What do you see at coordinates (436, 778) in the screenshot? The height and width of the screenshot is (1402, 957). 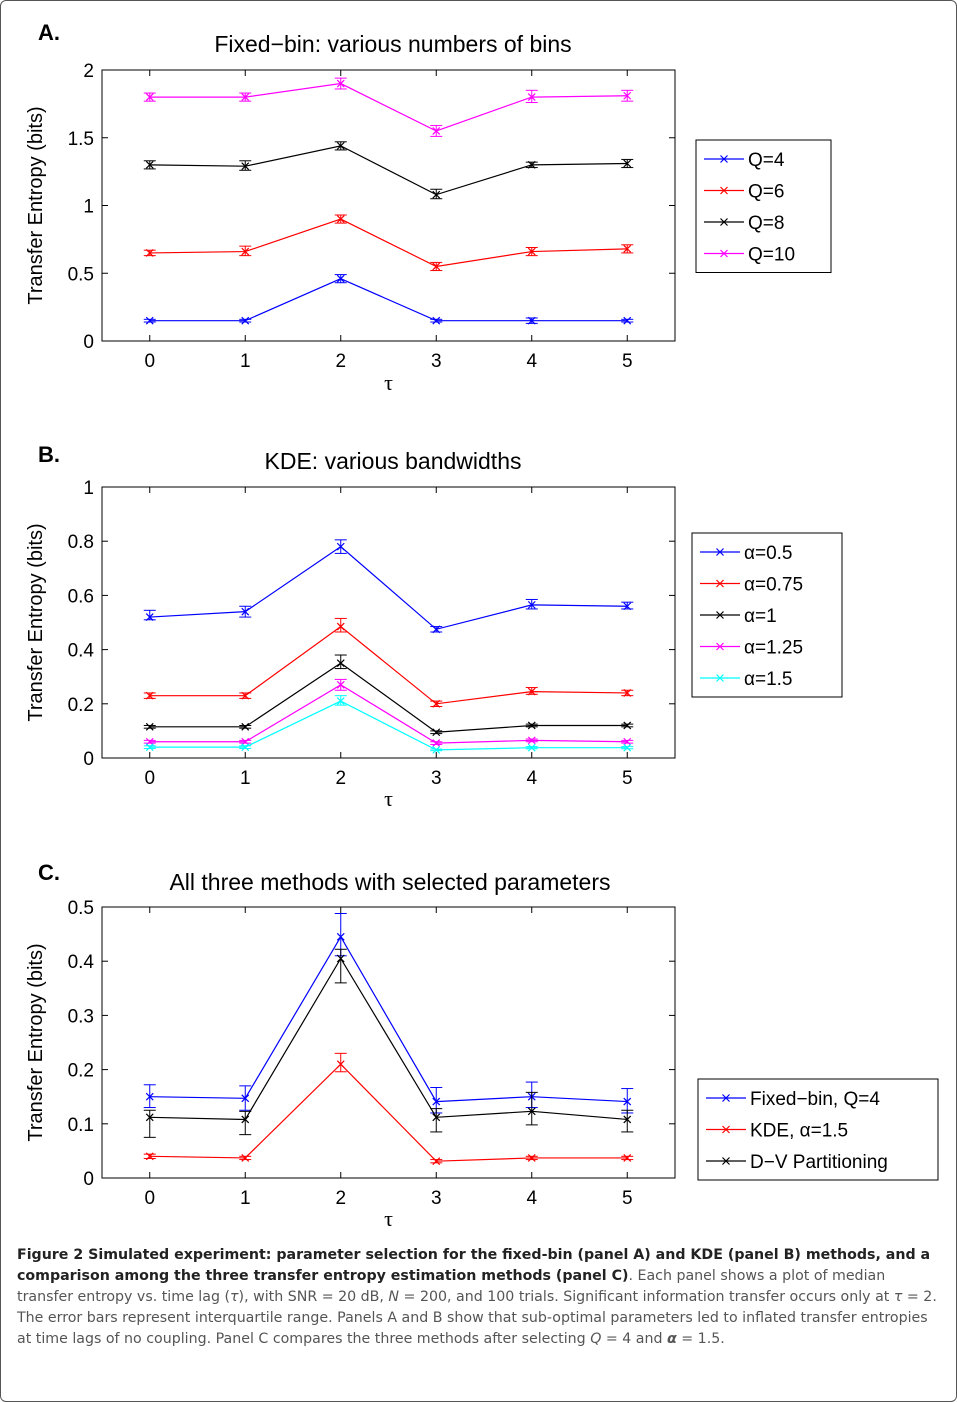 I see `x-tick-label: 3` at bounding box center [436, 778].